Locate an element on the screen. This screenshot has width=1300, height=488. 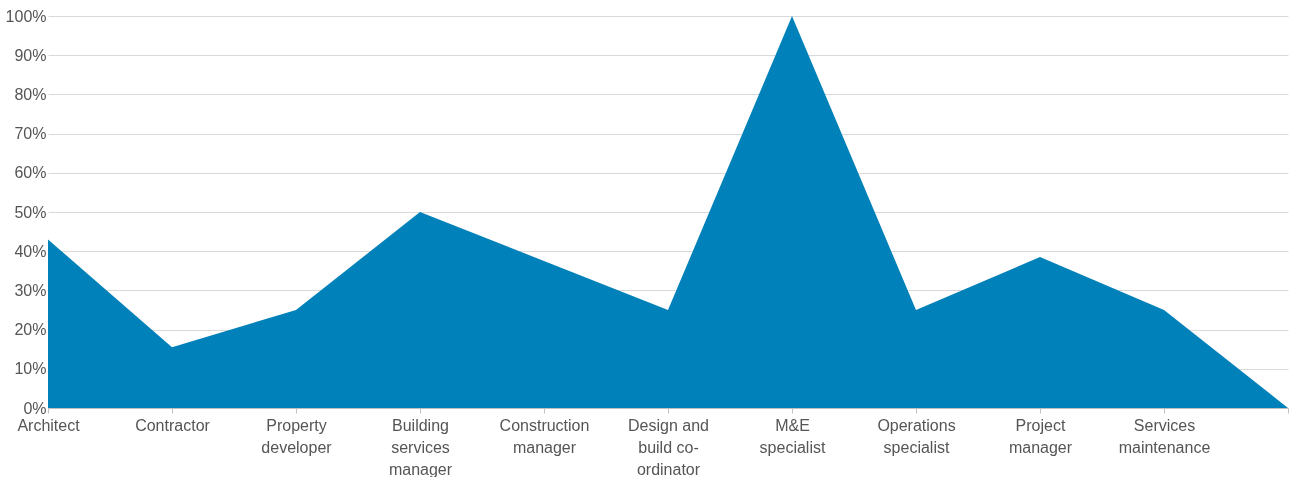
y-tick-label: 0% is located at coordinates (35, 408).